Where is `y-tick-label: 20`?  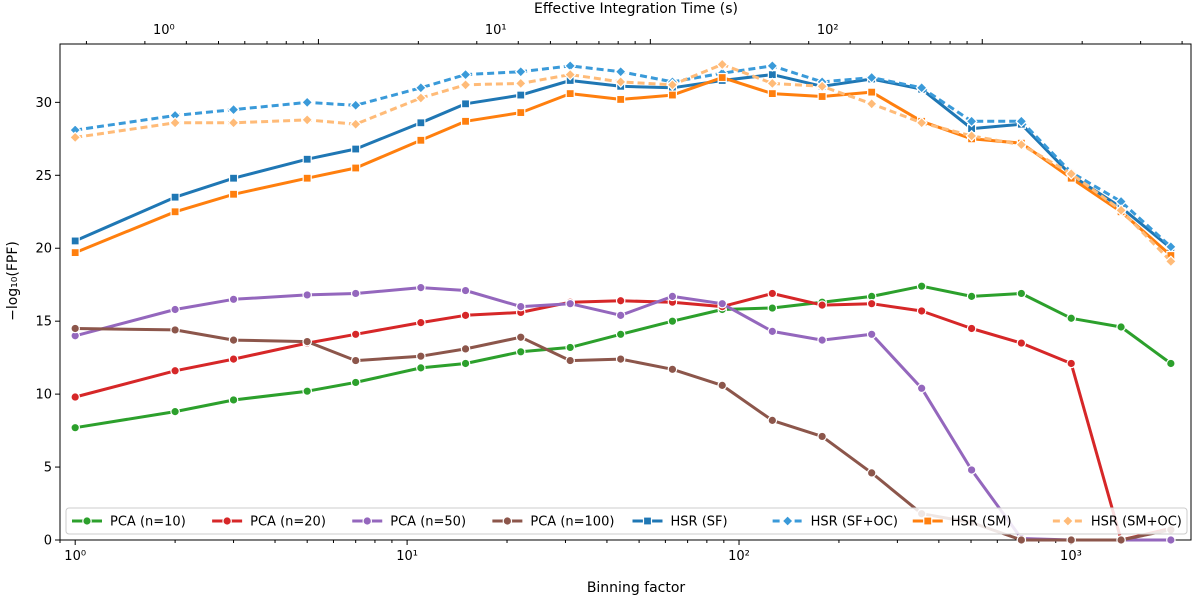
y-tick-label: 20 is located at coordinates (43, 249).